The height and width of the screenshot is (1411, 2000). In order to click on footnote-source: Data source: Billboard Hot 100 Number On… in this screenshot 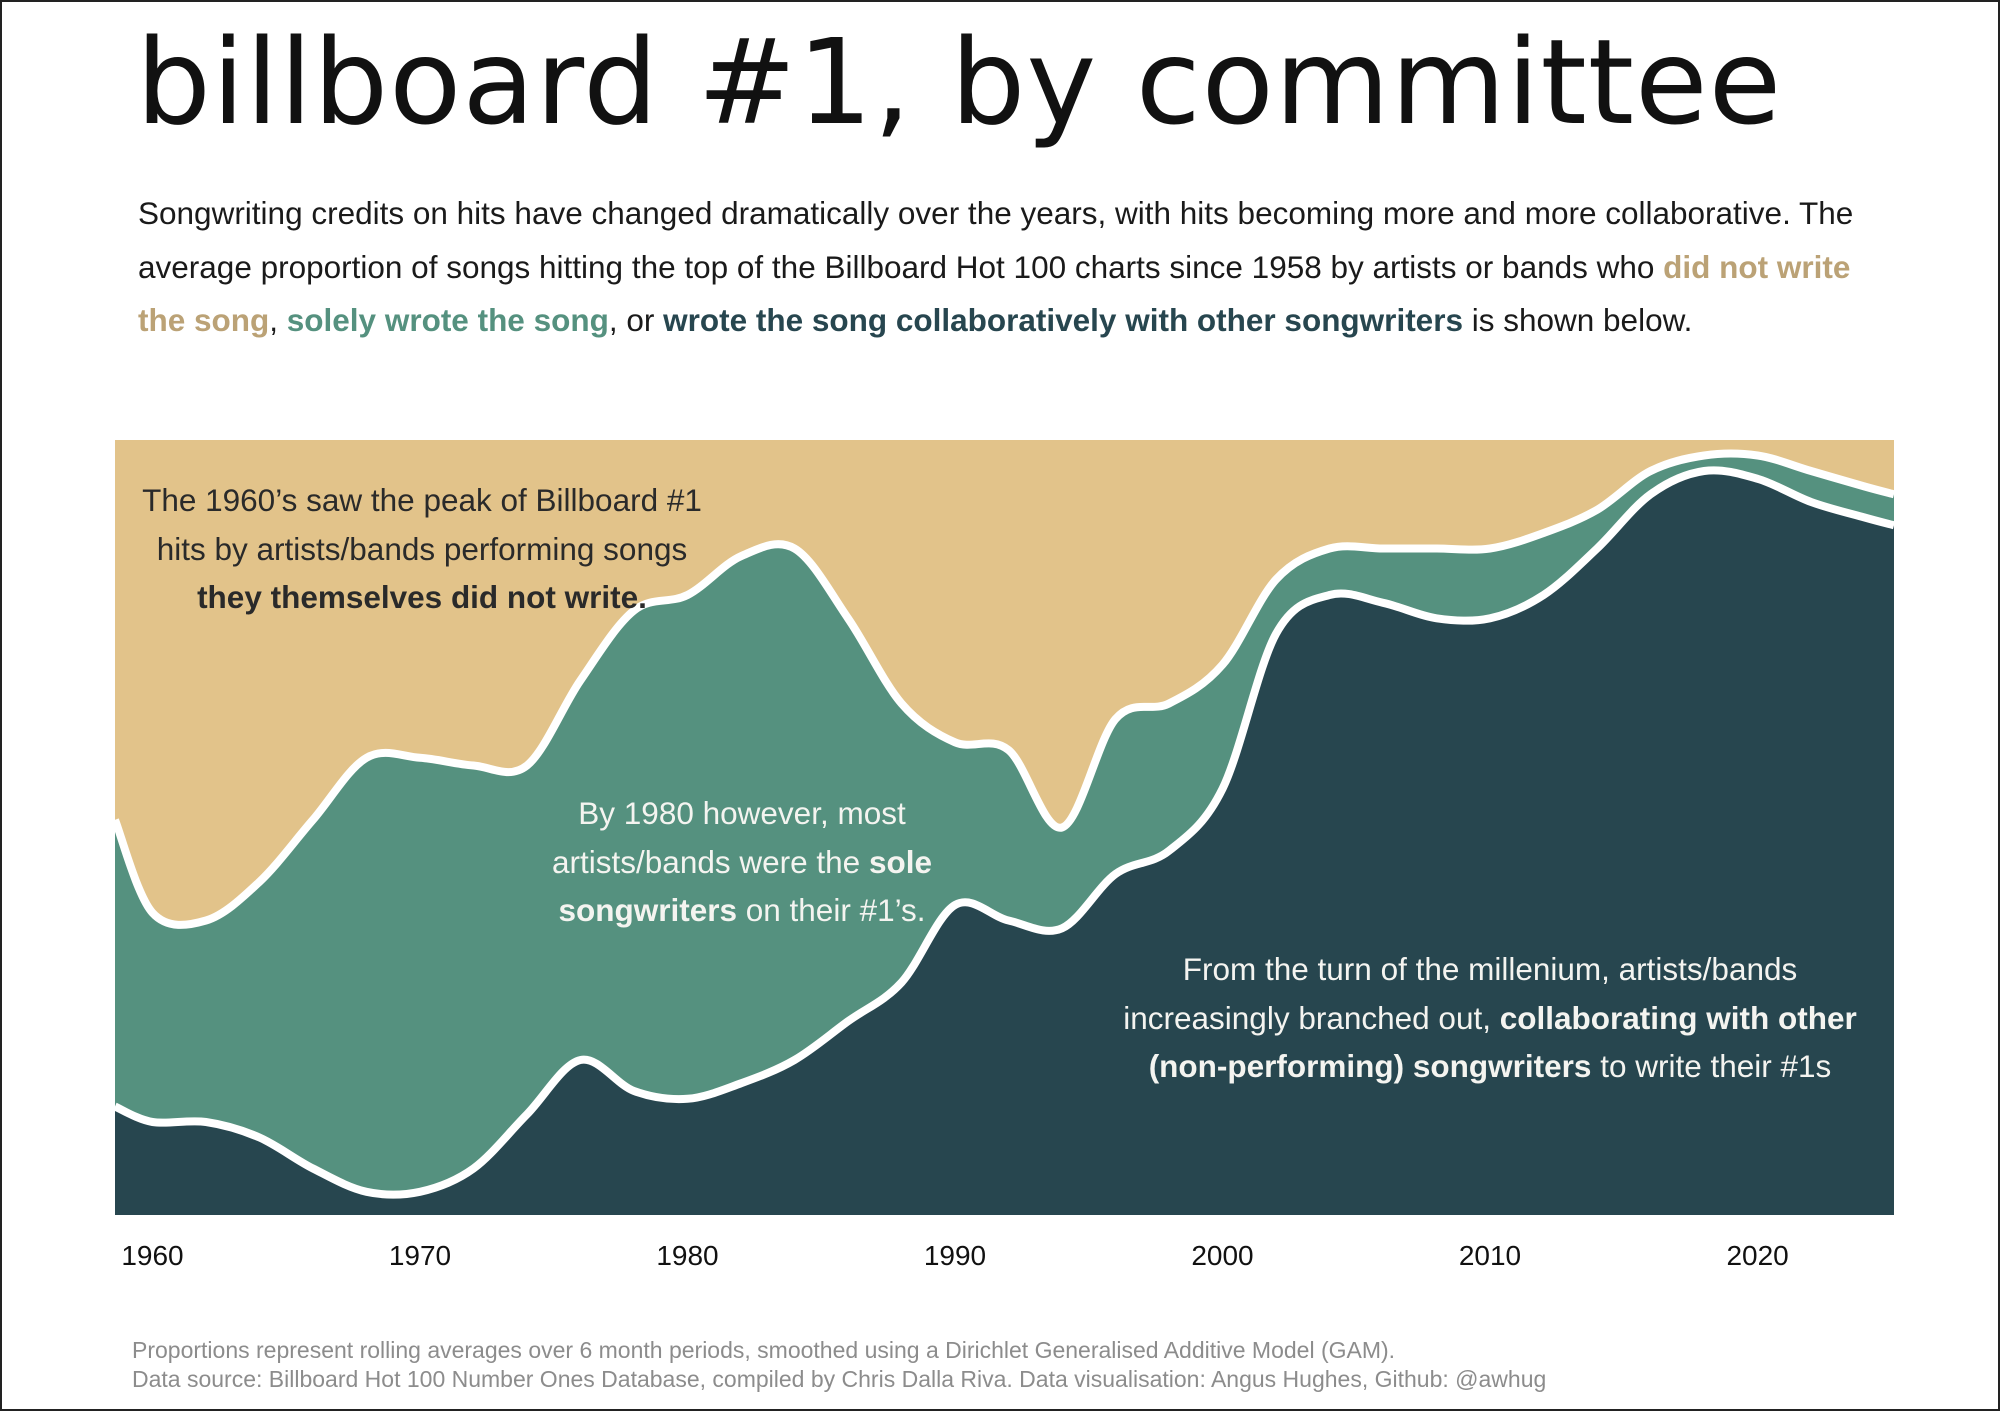, I will do `click(839, 1379)`.